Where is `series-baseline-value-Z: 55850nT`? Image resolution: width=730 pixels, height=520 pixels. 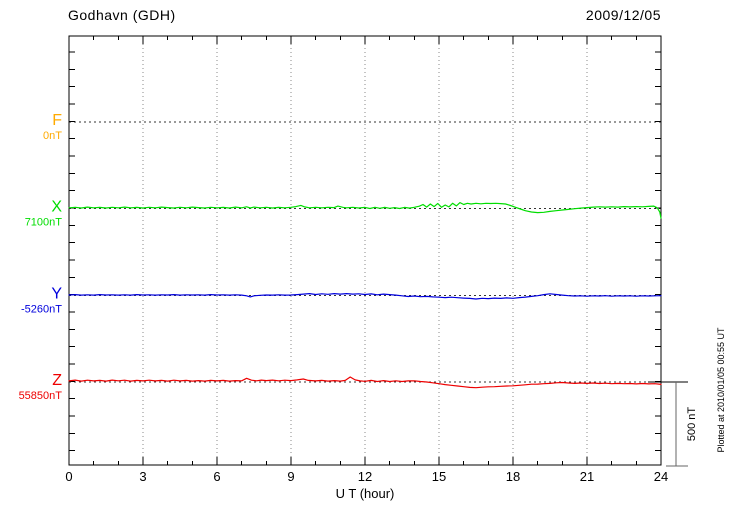
series-baseline-value-Z: 55850nT is located at coordinates (41, 396).